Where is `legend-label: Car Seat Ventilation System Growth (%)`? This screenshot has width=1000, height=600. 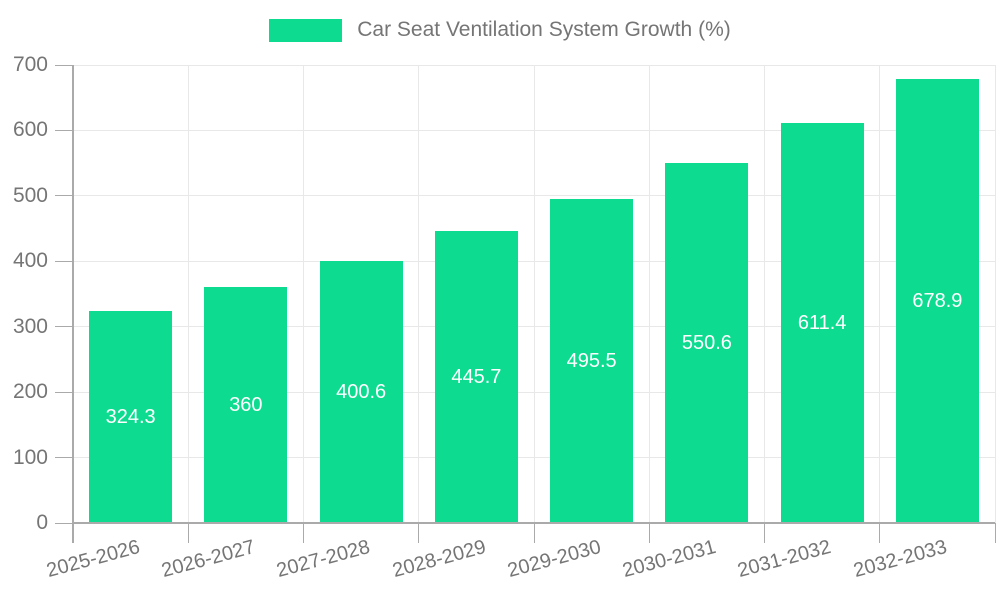
legend-label: Car Seat Ventilation System Growth (%) is located at coordinates (544, 29).